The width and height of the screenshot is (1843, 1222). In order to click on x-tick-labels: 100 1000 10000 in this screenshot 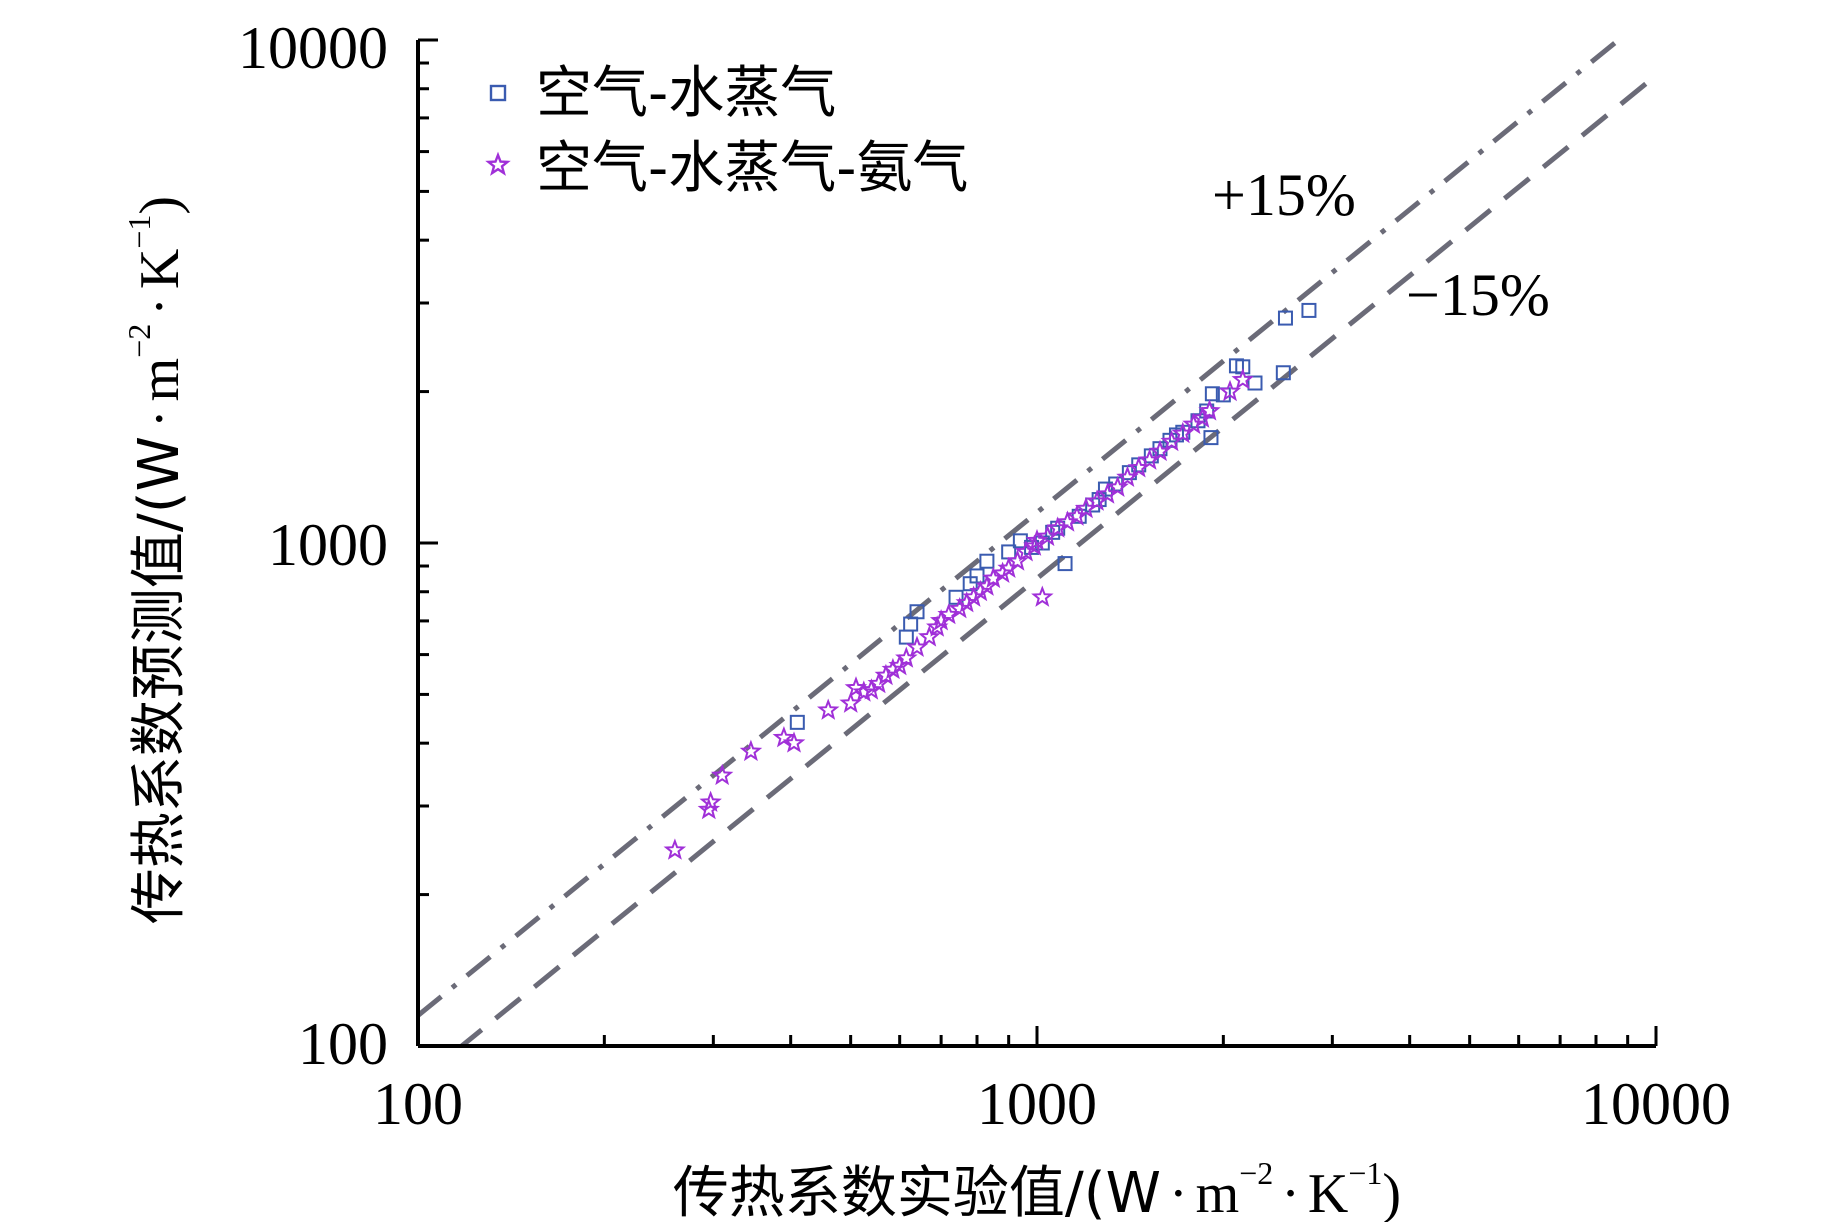, I will do `click(1052, 1104)`.